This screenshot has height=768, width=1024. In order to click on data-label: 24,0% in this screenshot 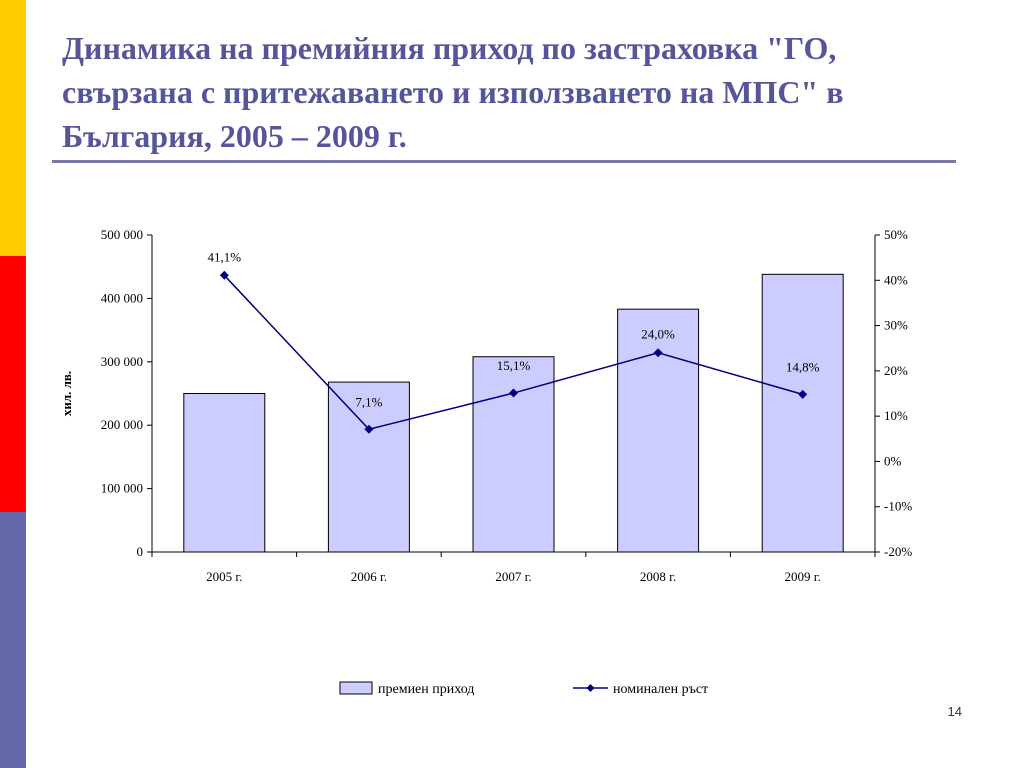, I will do `click(658, 334)`.